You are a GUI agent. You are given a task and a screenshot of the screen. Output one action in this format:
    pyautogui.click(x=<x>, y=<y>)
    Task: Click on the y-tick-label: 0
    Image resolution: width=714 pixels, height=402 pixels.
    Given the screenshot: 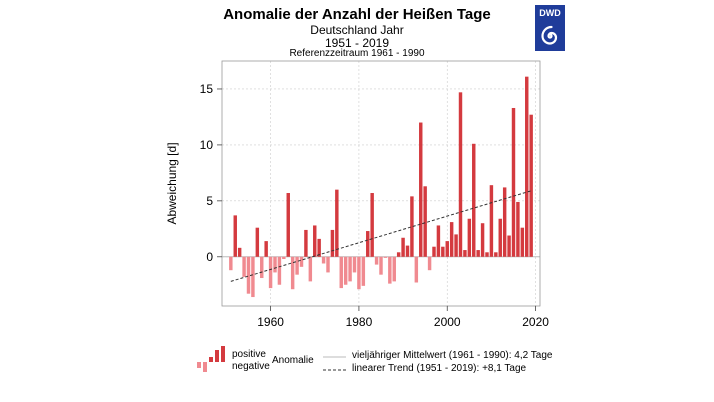 What is the action you would take?
    pyautogui.click(x=209, y=257)
    